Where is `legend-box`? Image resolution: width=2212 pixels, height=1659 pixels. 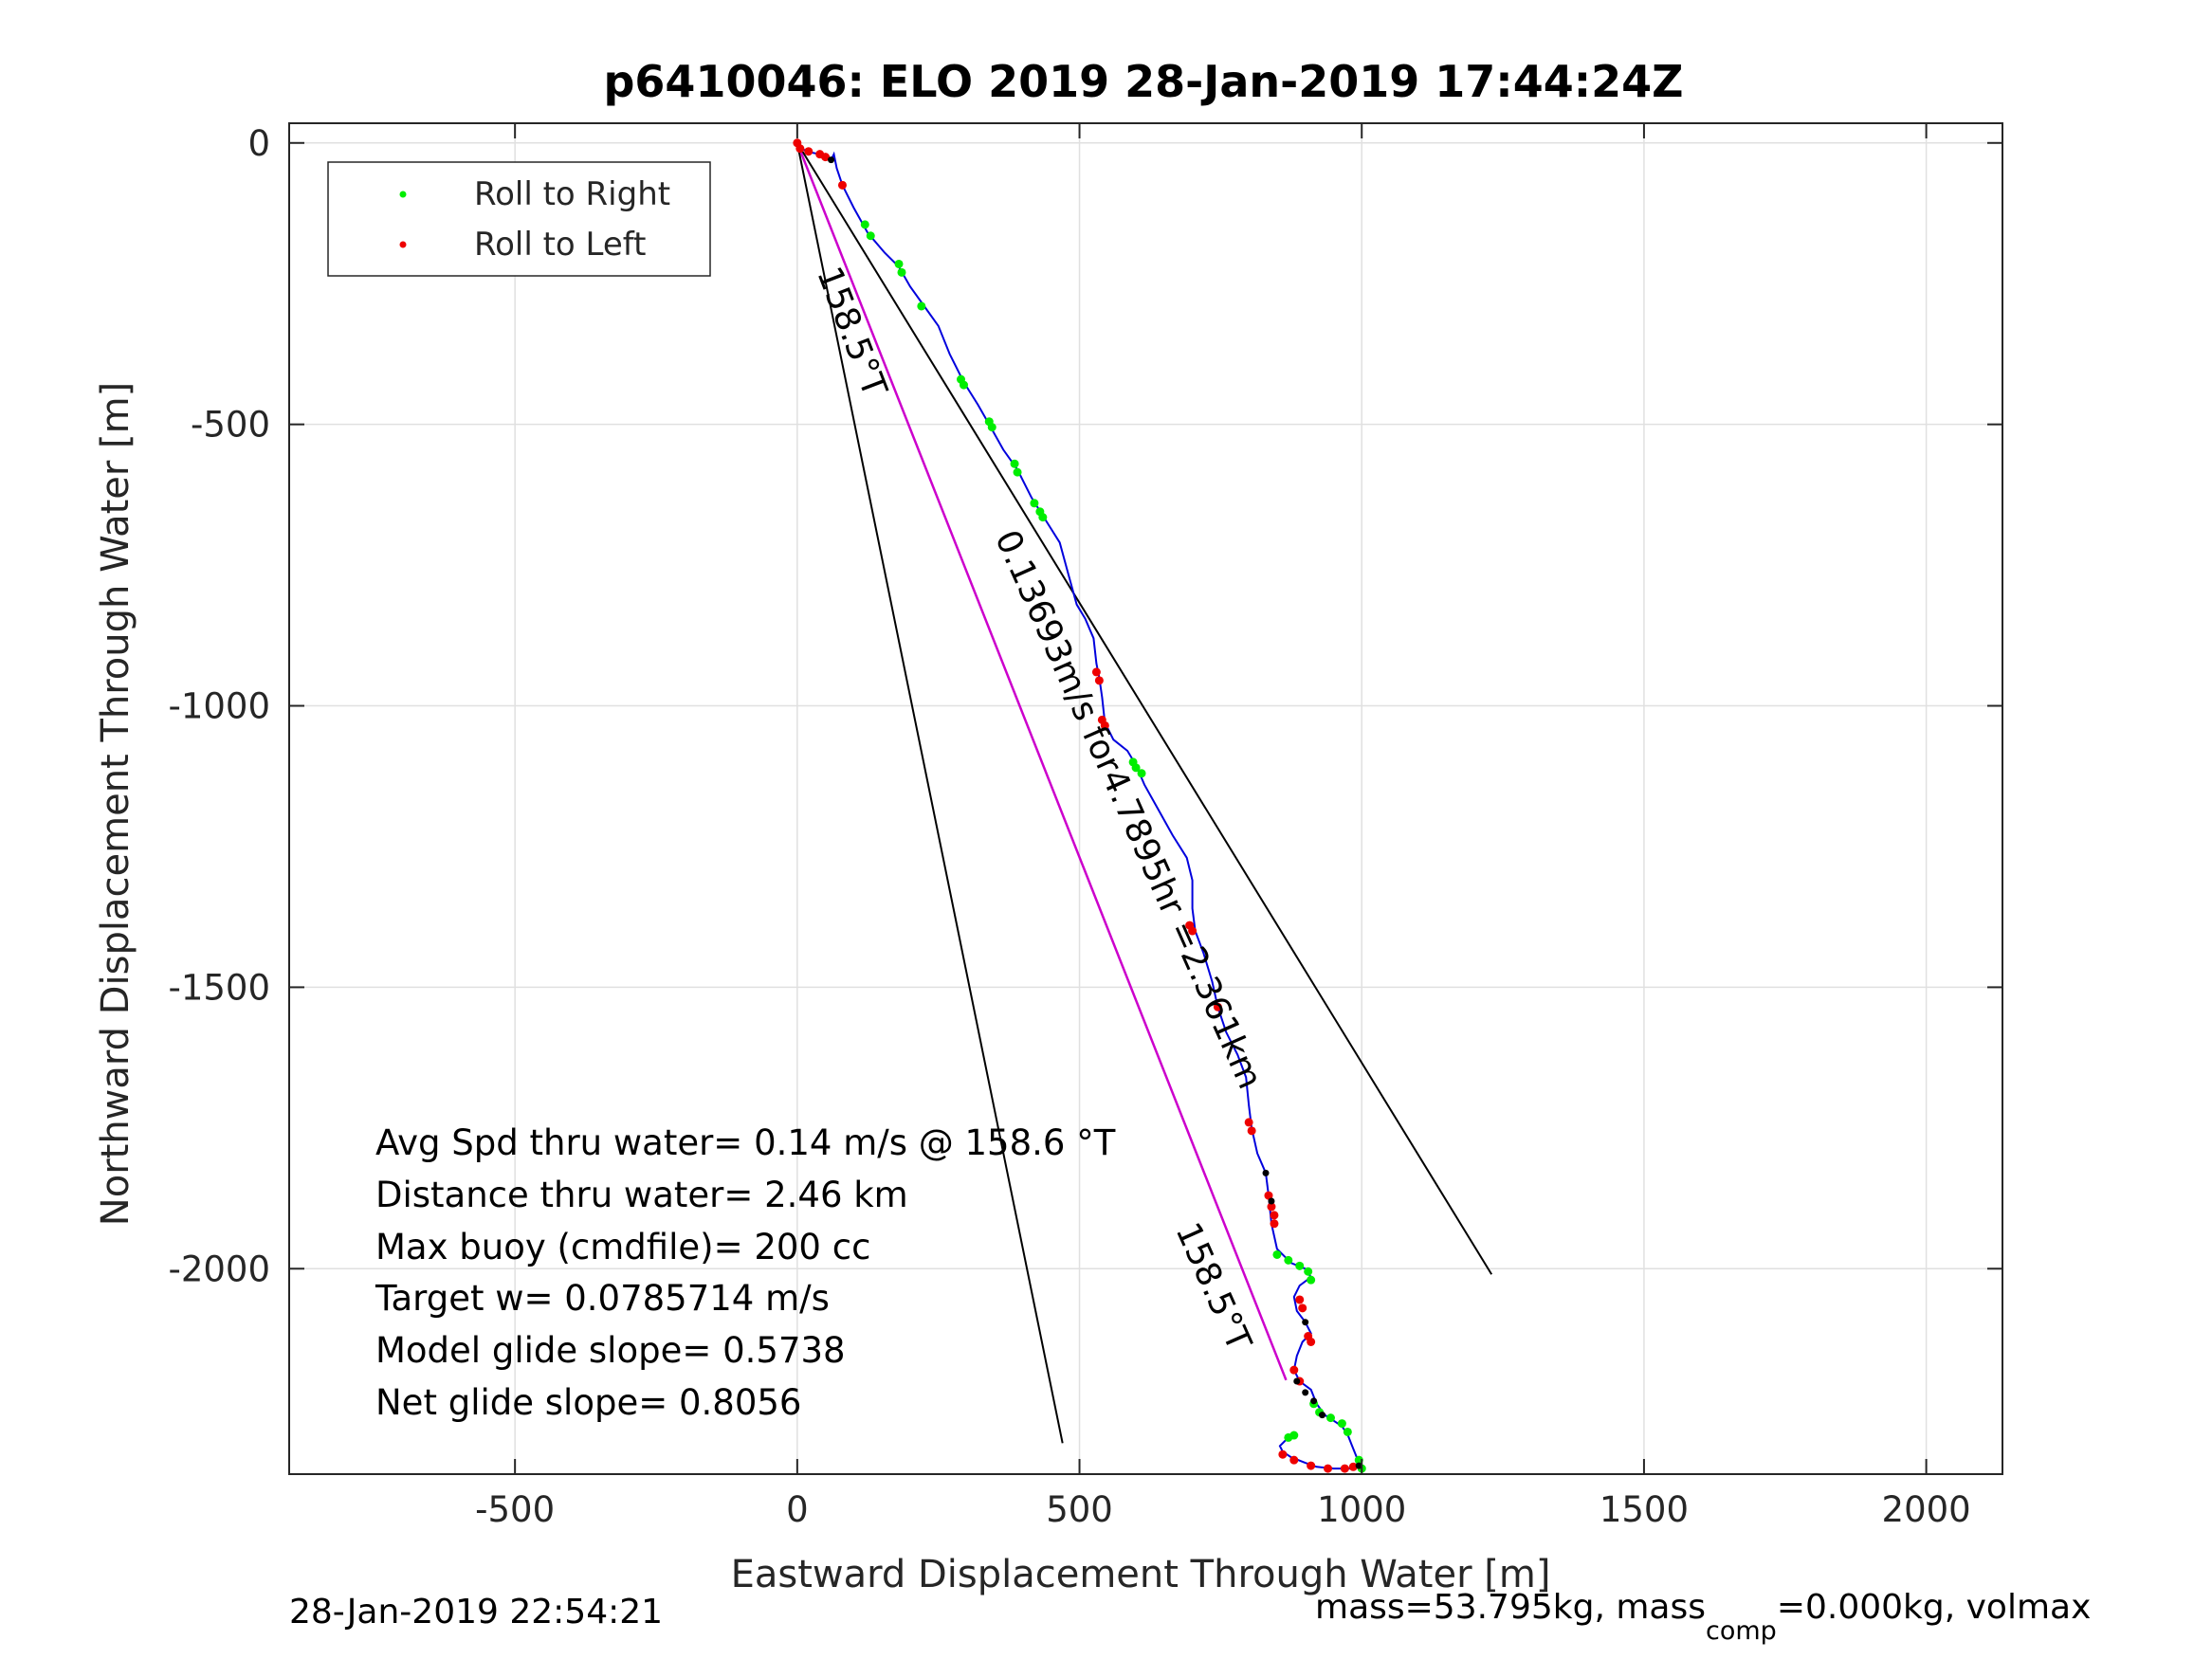
legend-box is located at coordinates (519, 219).